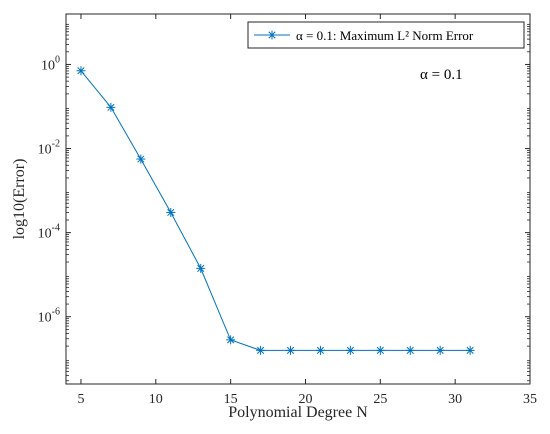 Image resolution: width=550 pixels, height=434 pixels. I want to click on legend-marker, so click(272, 35).